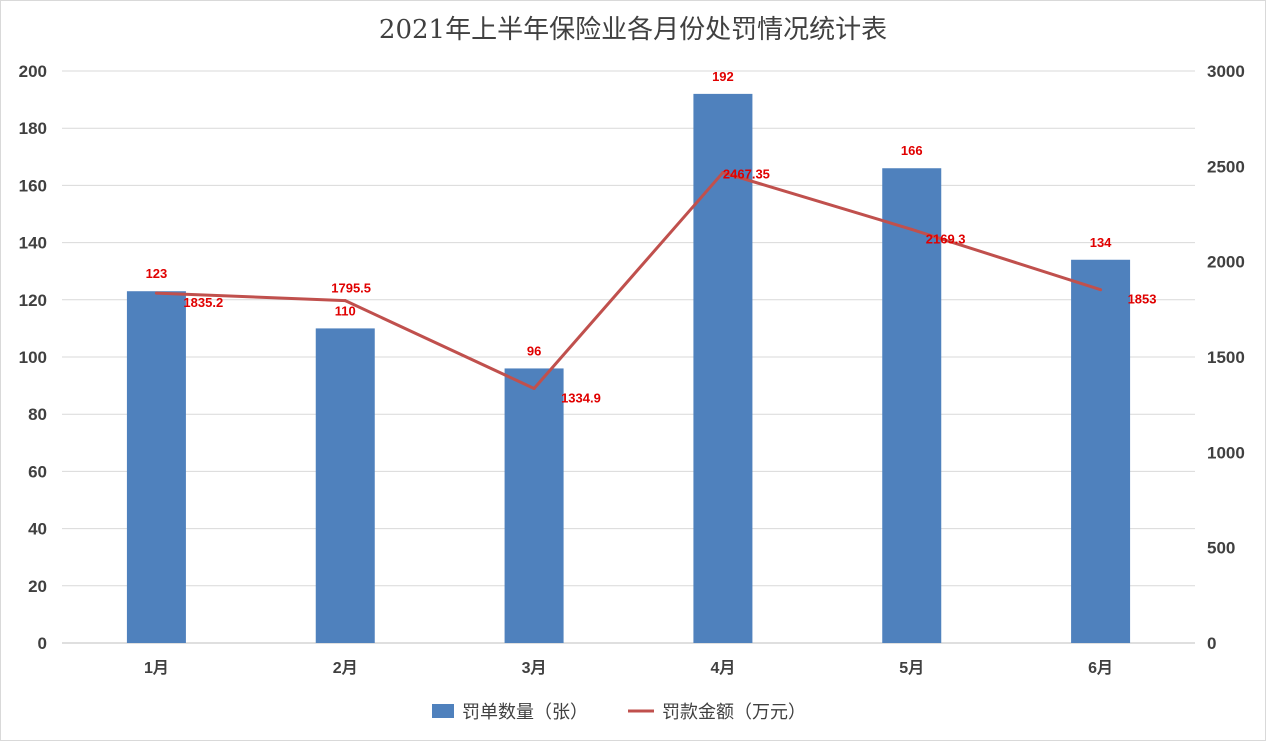 Image resolution: width=1266 pixels, height=741 pixels. What do you see at coordinates (33, 128) in the screenshot?
I see `y-left-tick-label: 180` at bounding box center [33, 128].